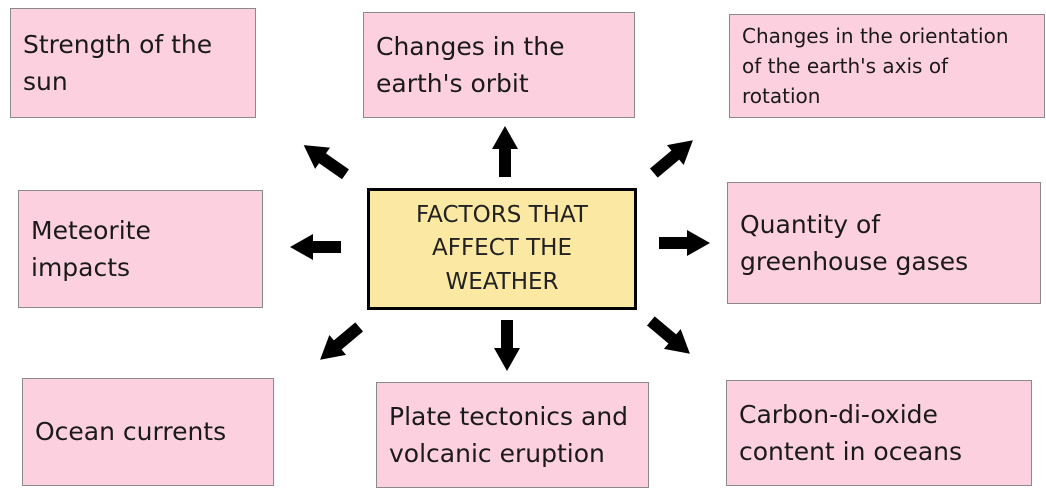  Describe the element at coordinates (499, 65) in the screenshot. I see `factor-box: Changes in the earth's orbit` at that location.